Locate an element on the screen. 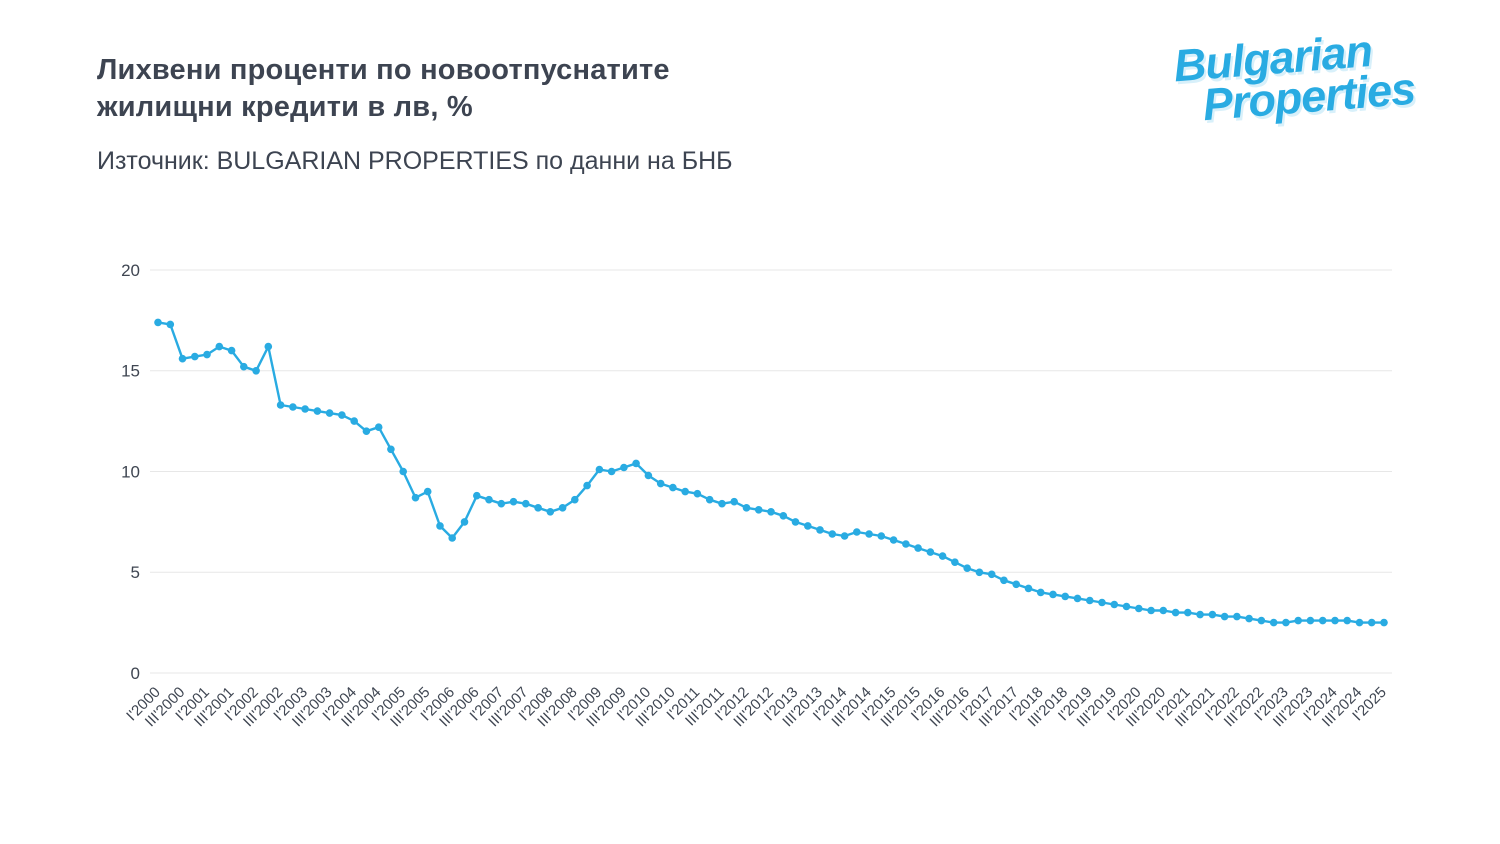 The image size is (1500, 844). logo-word-properties: Properties is located at coordinates (1309, 97).